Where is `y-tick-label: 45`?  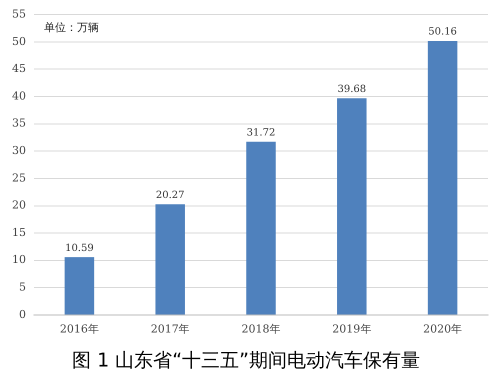 y-tick-label: 45 is located at coordinates (19, 69).